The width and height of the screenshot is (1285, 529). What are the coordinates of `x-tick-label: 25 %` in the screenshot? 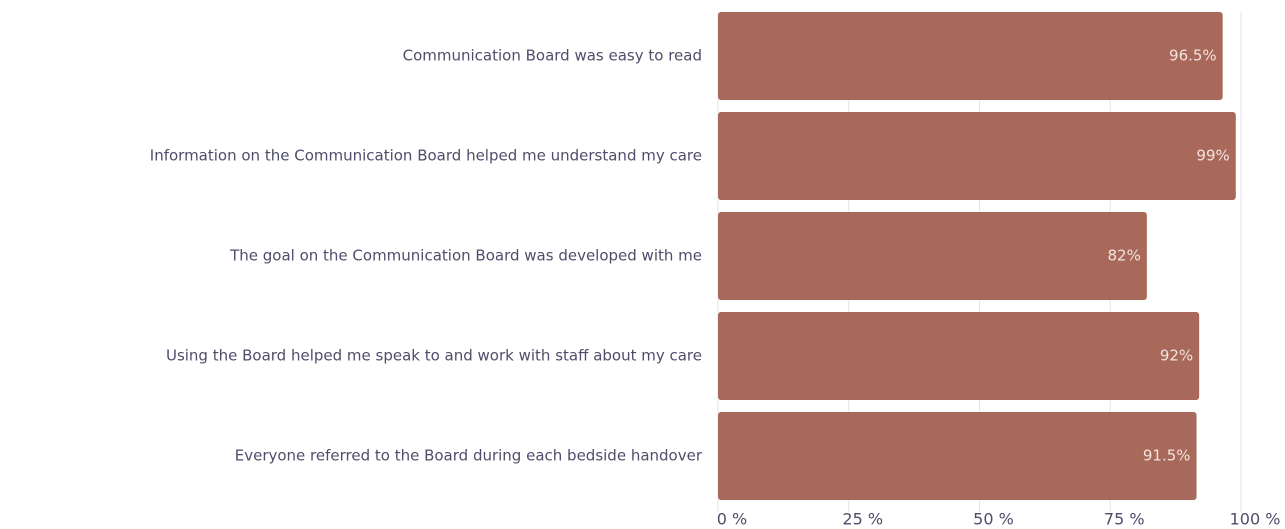 It's located at (862, 519).